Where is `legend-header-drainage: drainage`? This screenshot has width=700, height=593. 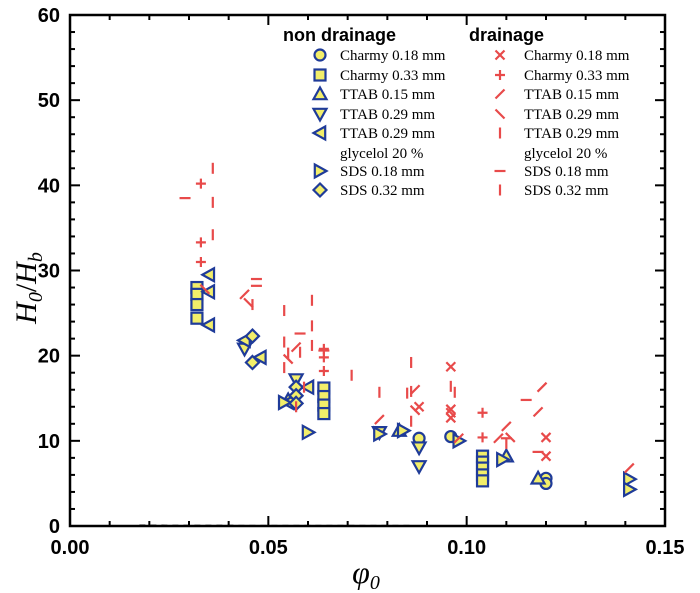
legend-header-drainage: drainage is located at coordinates (506, 35).